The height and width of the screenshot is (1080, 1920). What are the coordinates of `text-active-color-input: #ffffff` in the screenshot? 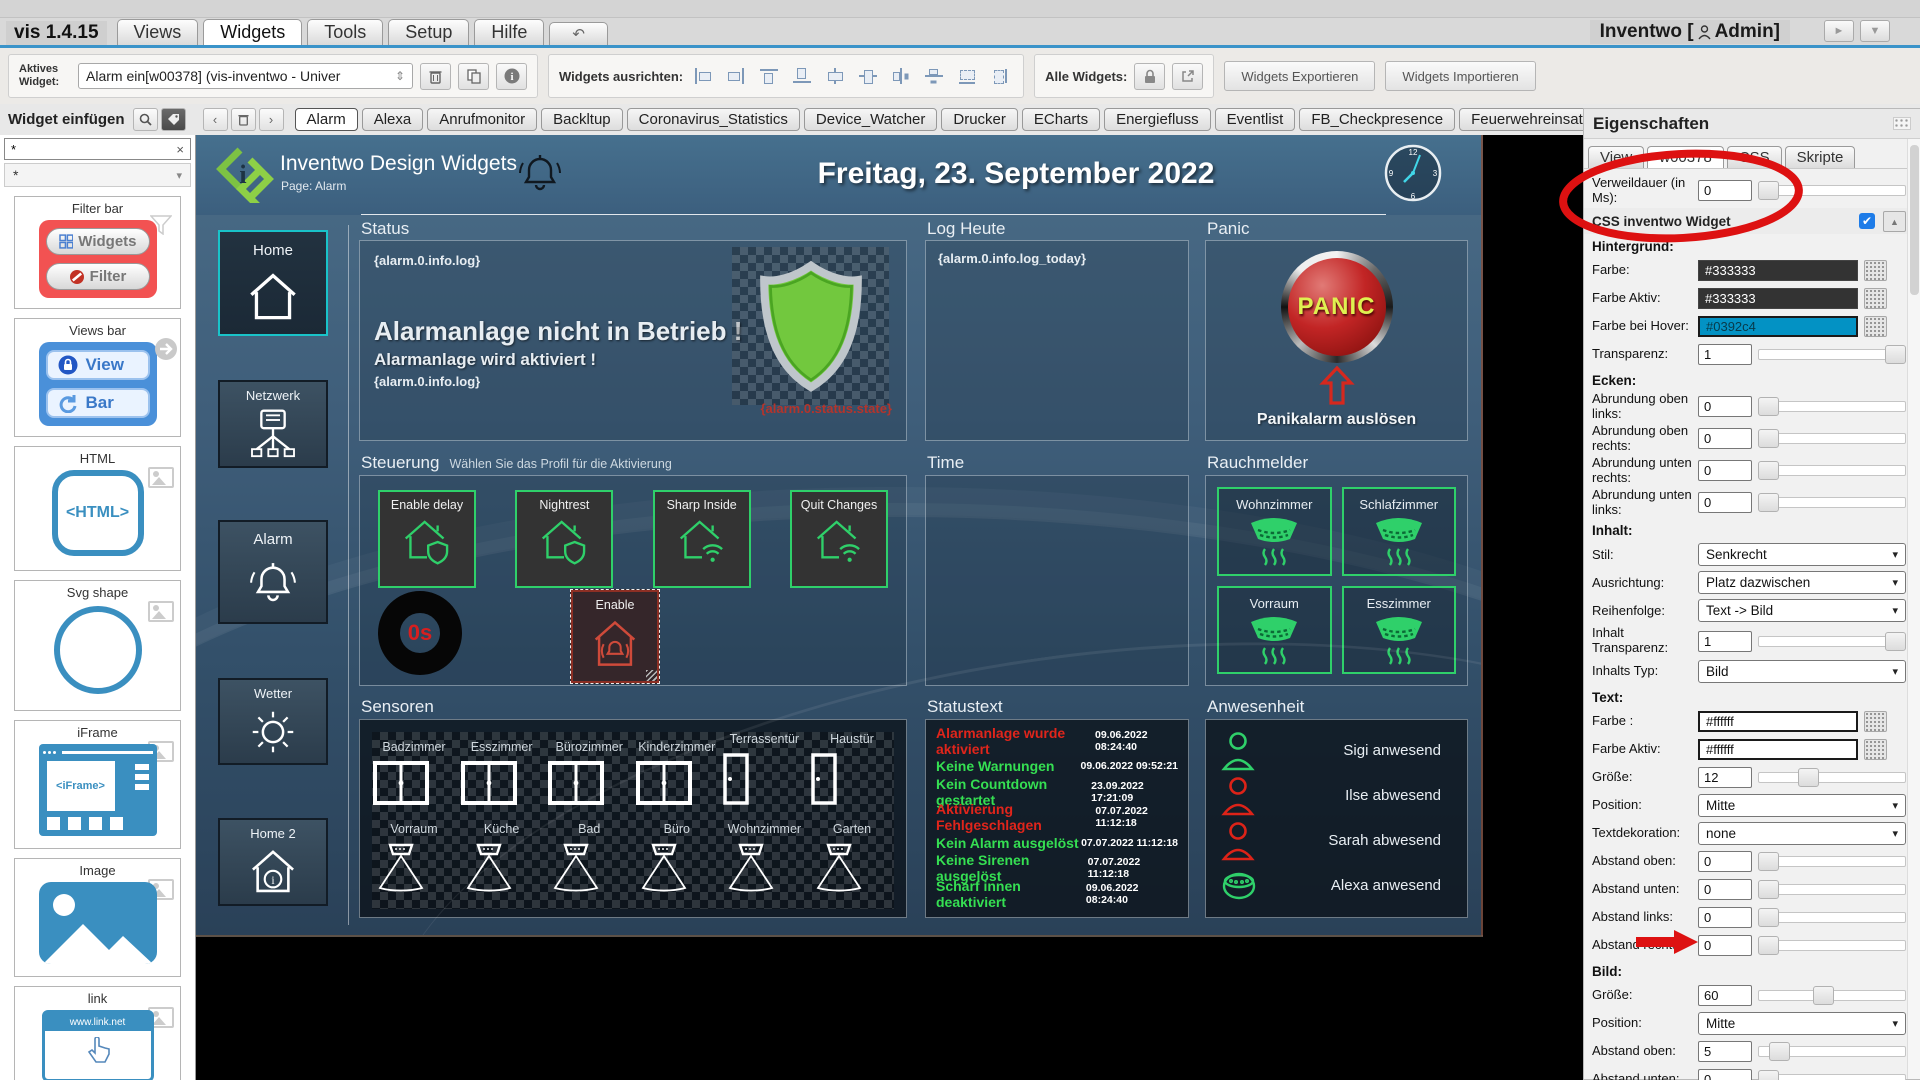 It's located at (1778, 749).